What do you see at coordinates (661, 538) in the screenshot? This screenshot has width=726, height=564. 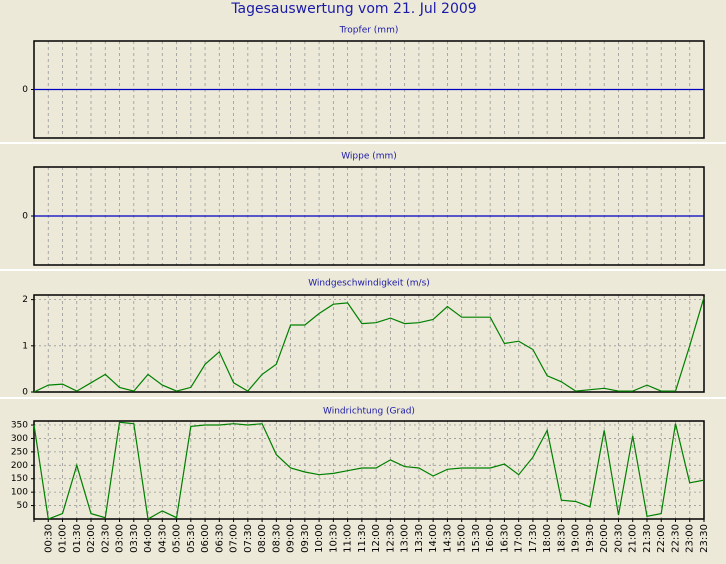 I see `x-tick-label: 22:00` at bounding box center [661, 538].